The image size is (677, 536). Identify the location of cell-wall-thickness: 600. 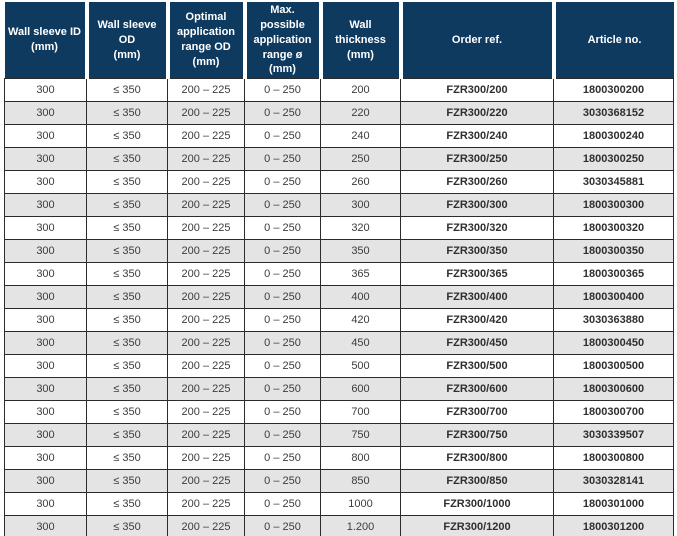
(360, 389).